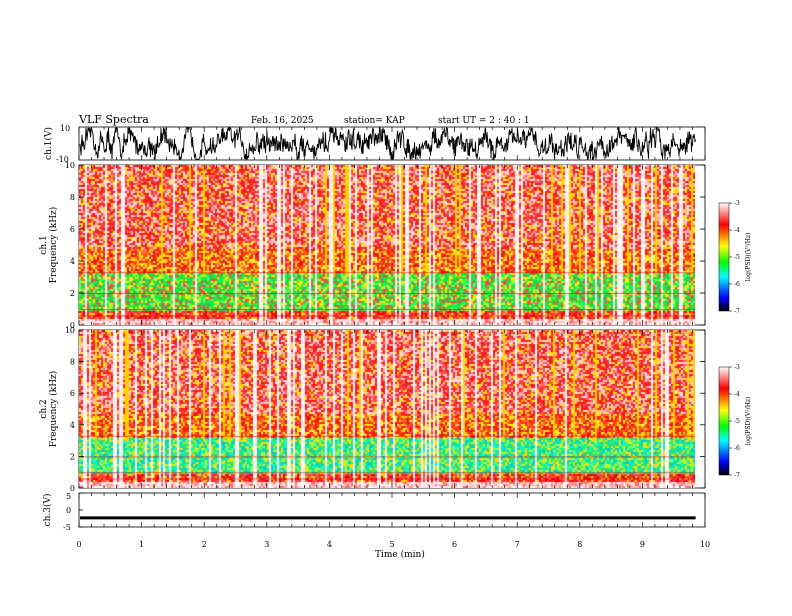 This screenshot has height=616, width=792. Describe the element at coordinates (67, 527) in the screenshot. I see `ch3-ytick-bottom: -5` at that location.